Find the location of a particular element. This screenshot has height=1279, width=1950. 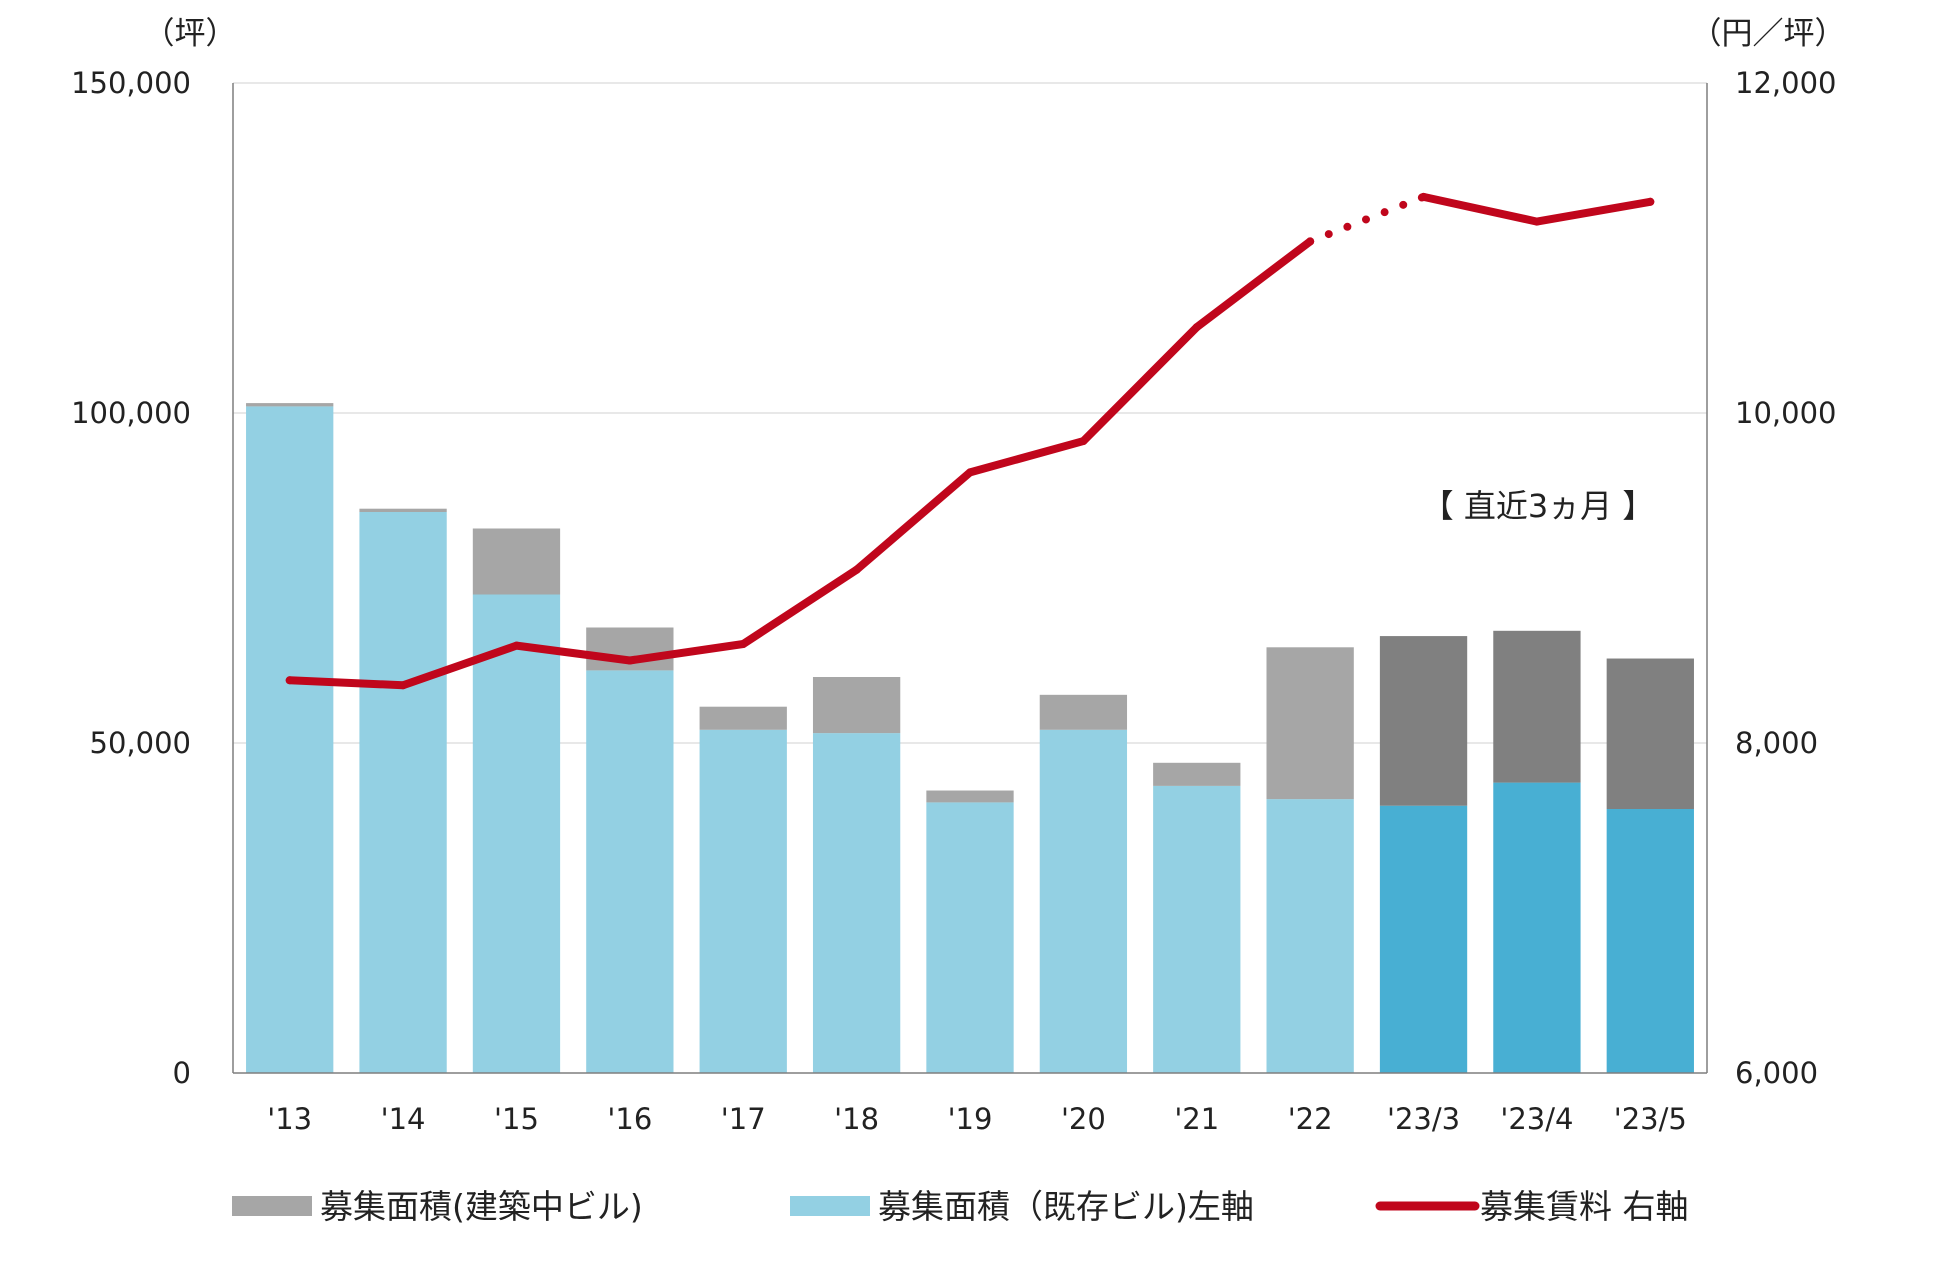

x-tick-label-11: '23/4 is located at coordinates (1536, 1119).